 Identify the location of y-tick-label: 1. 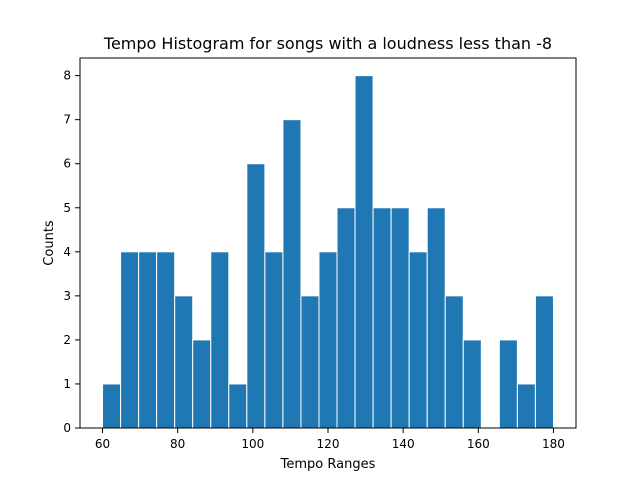
(67, 384).